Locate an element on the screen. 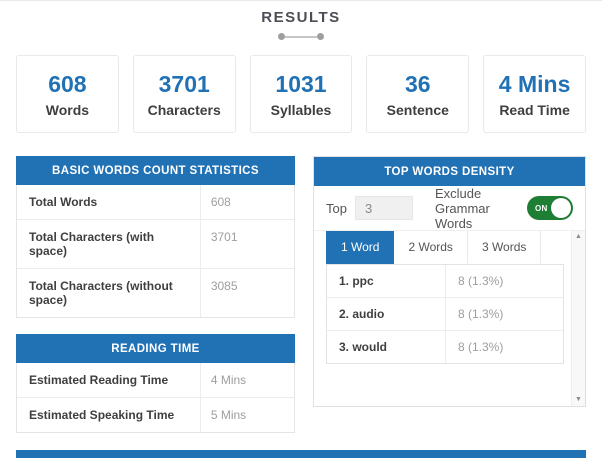 The image size is (602, 458). scroll-up-icon: ▲ is located at coordinates (578, 236).